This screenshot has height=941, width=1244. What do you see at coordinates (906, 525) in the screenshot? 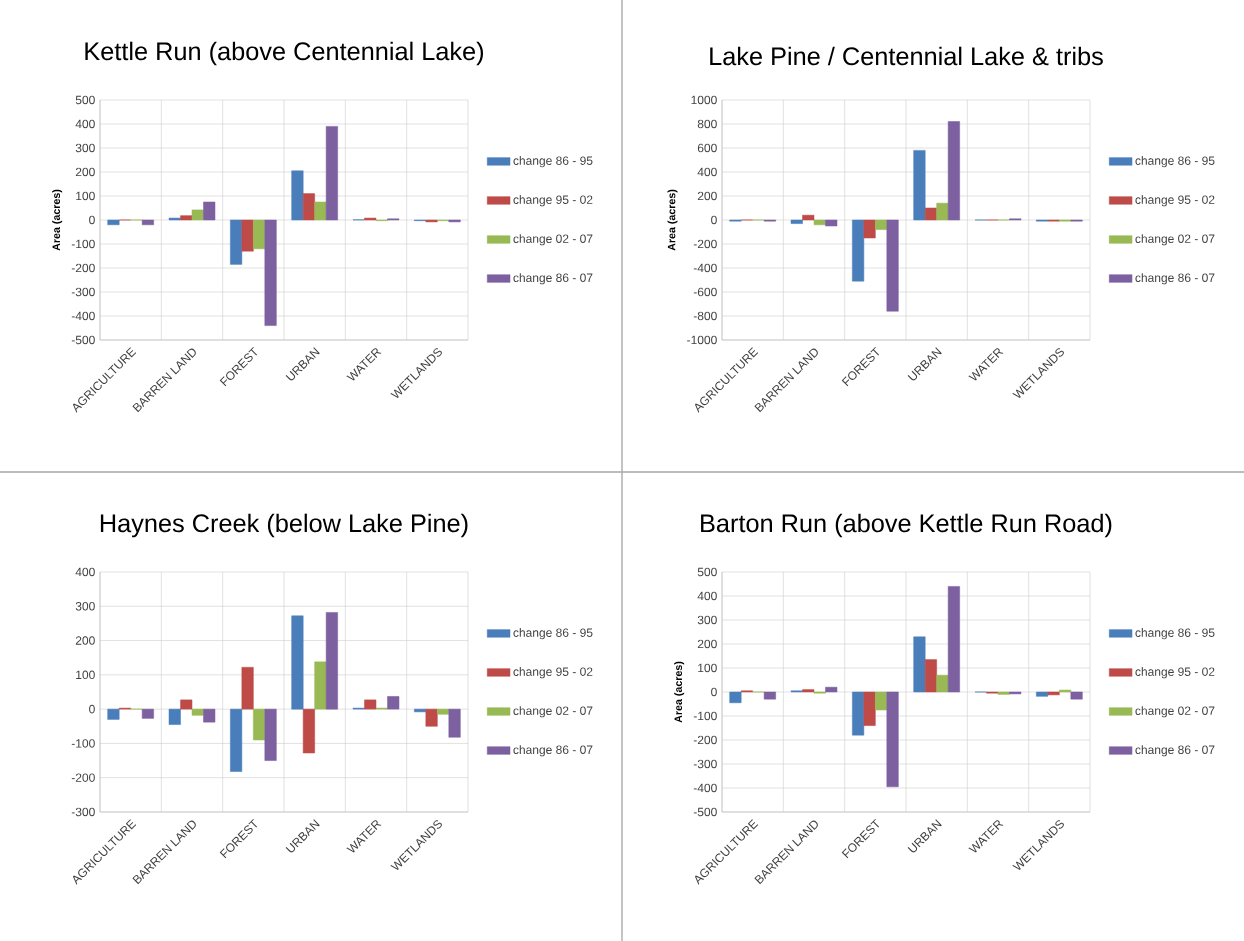
I see `chart-title: Barton Run (above Kettle Run Road)` at bounding box center [906, 525].